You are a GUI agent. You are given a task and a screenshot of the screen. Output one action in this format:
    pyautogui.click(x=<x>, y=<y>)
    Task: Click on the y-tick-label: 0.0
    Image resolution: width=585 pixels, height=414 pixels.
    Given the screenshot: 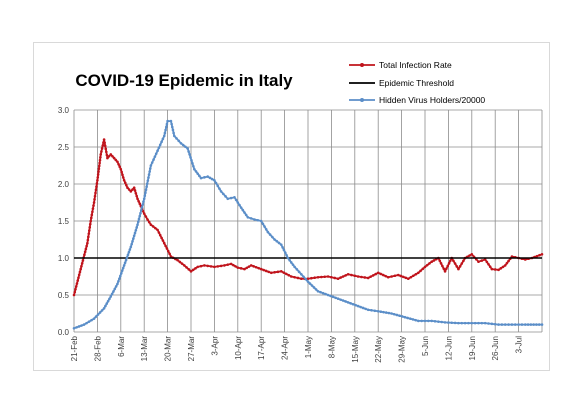 What is the action you would take?
    pyautogui.click(x=64, y=332)
    